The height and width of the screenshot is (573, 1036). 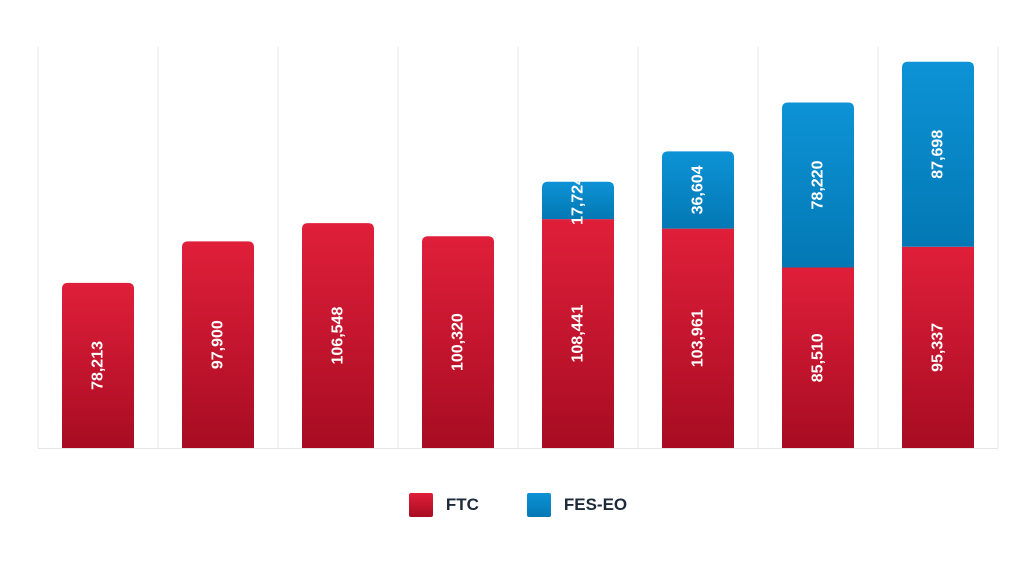 I want to click on legend-label-fes-eo: FES-EO, so click(x=595, y=504).